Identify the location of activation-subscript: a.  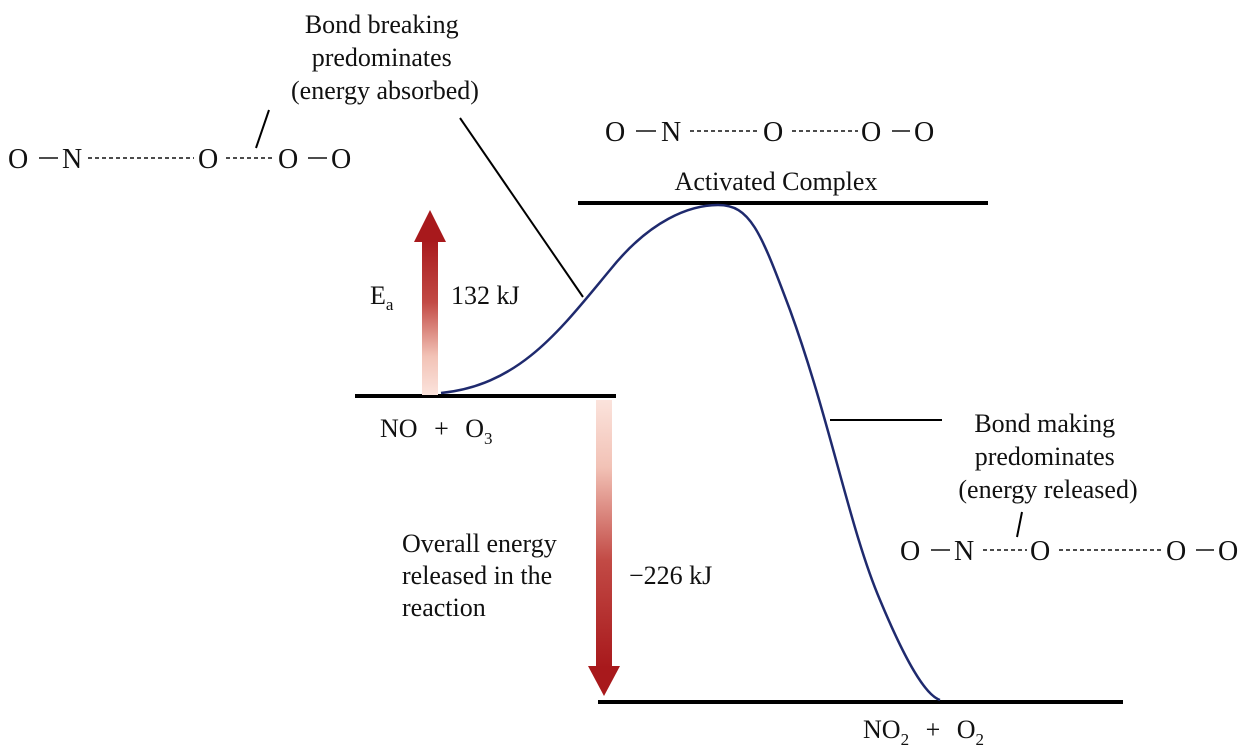
(390, 304).